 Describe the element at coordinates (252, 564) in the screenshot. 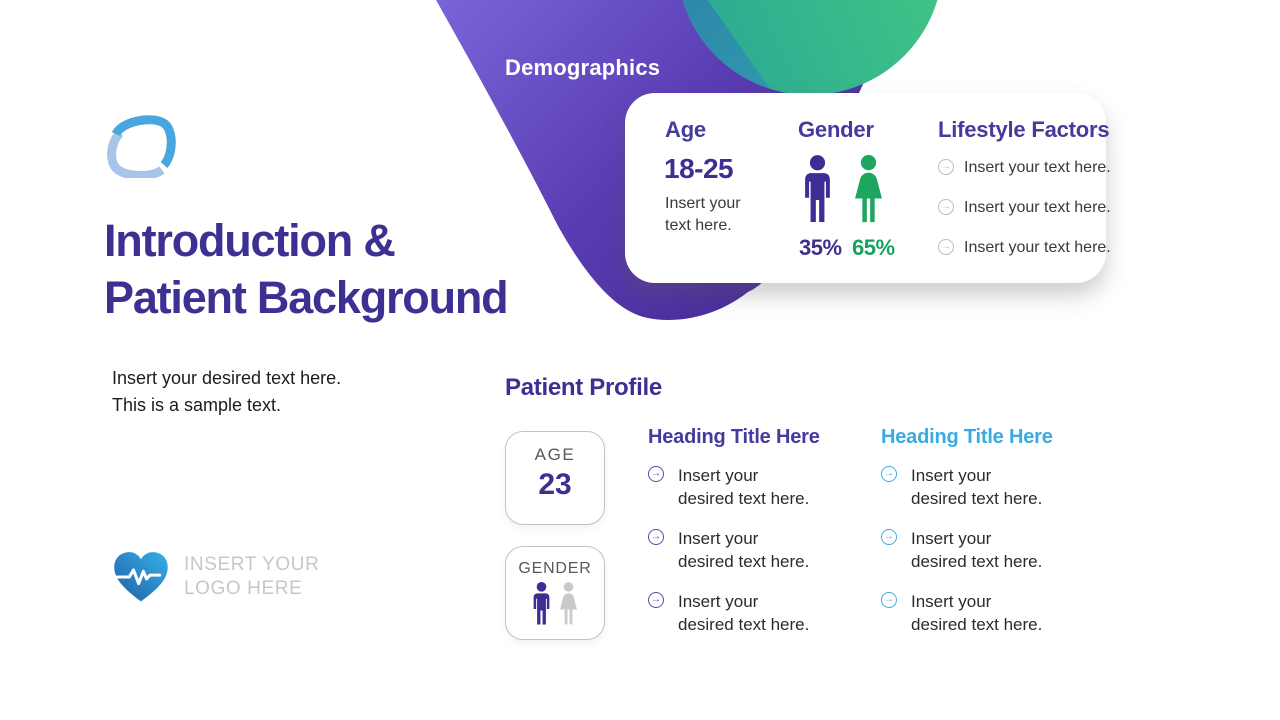

I see `logo-placeholder-line1: INSERT YOUR` at that location.